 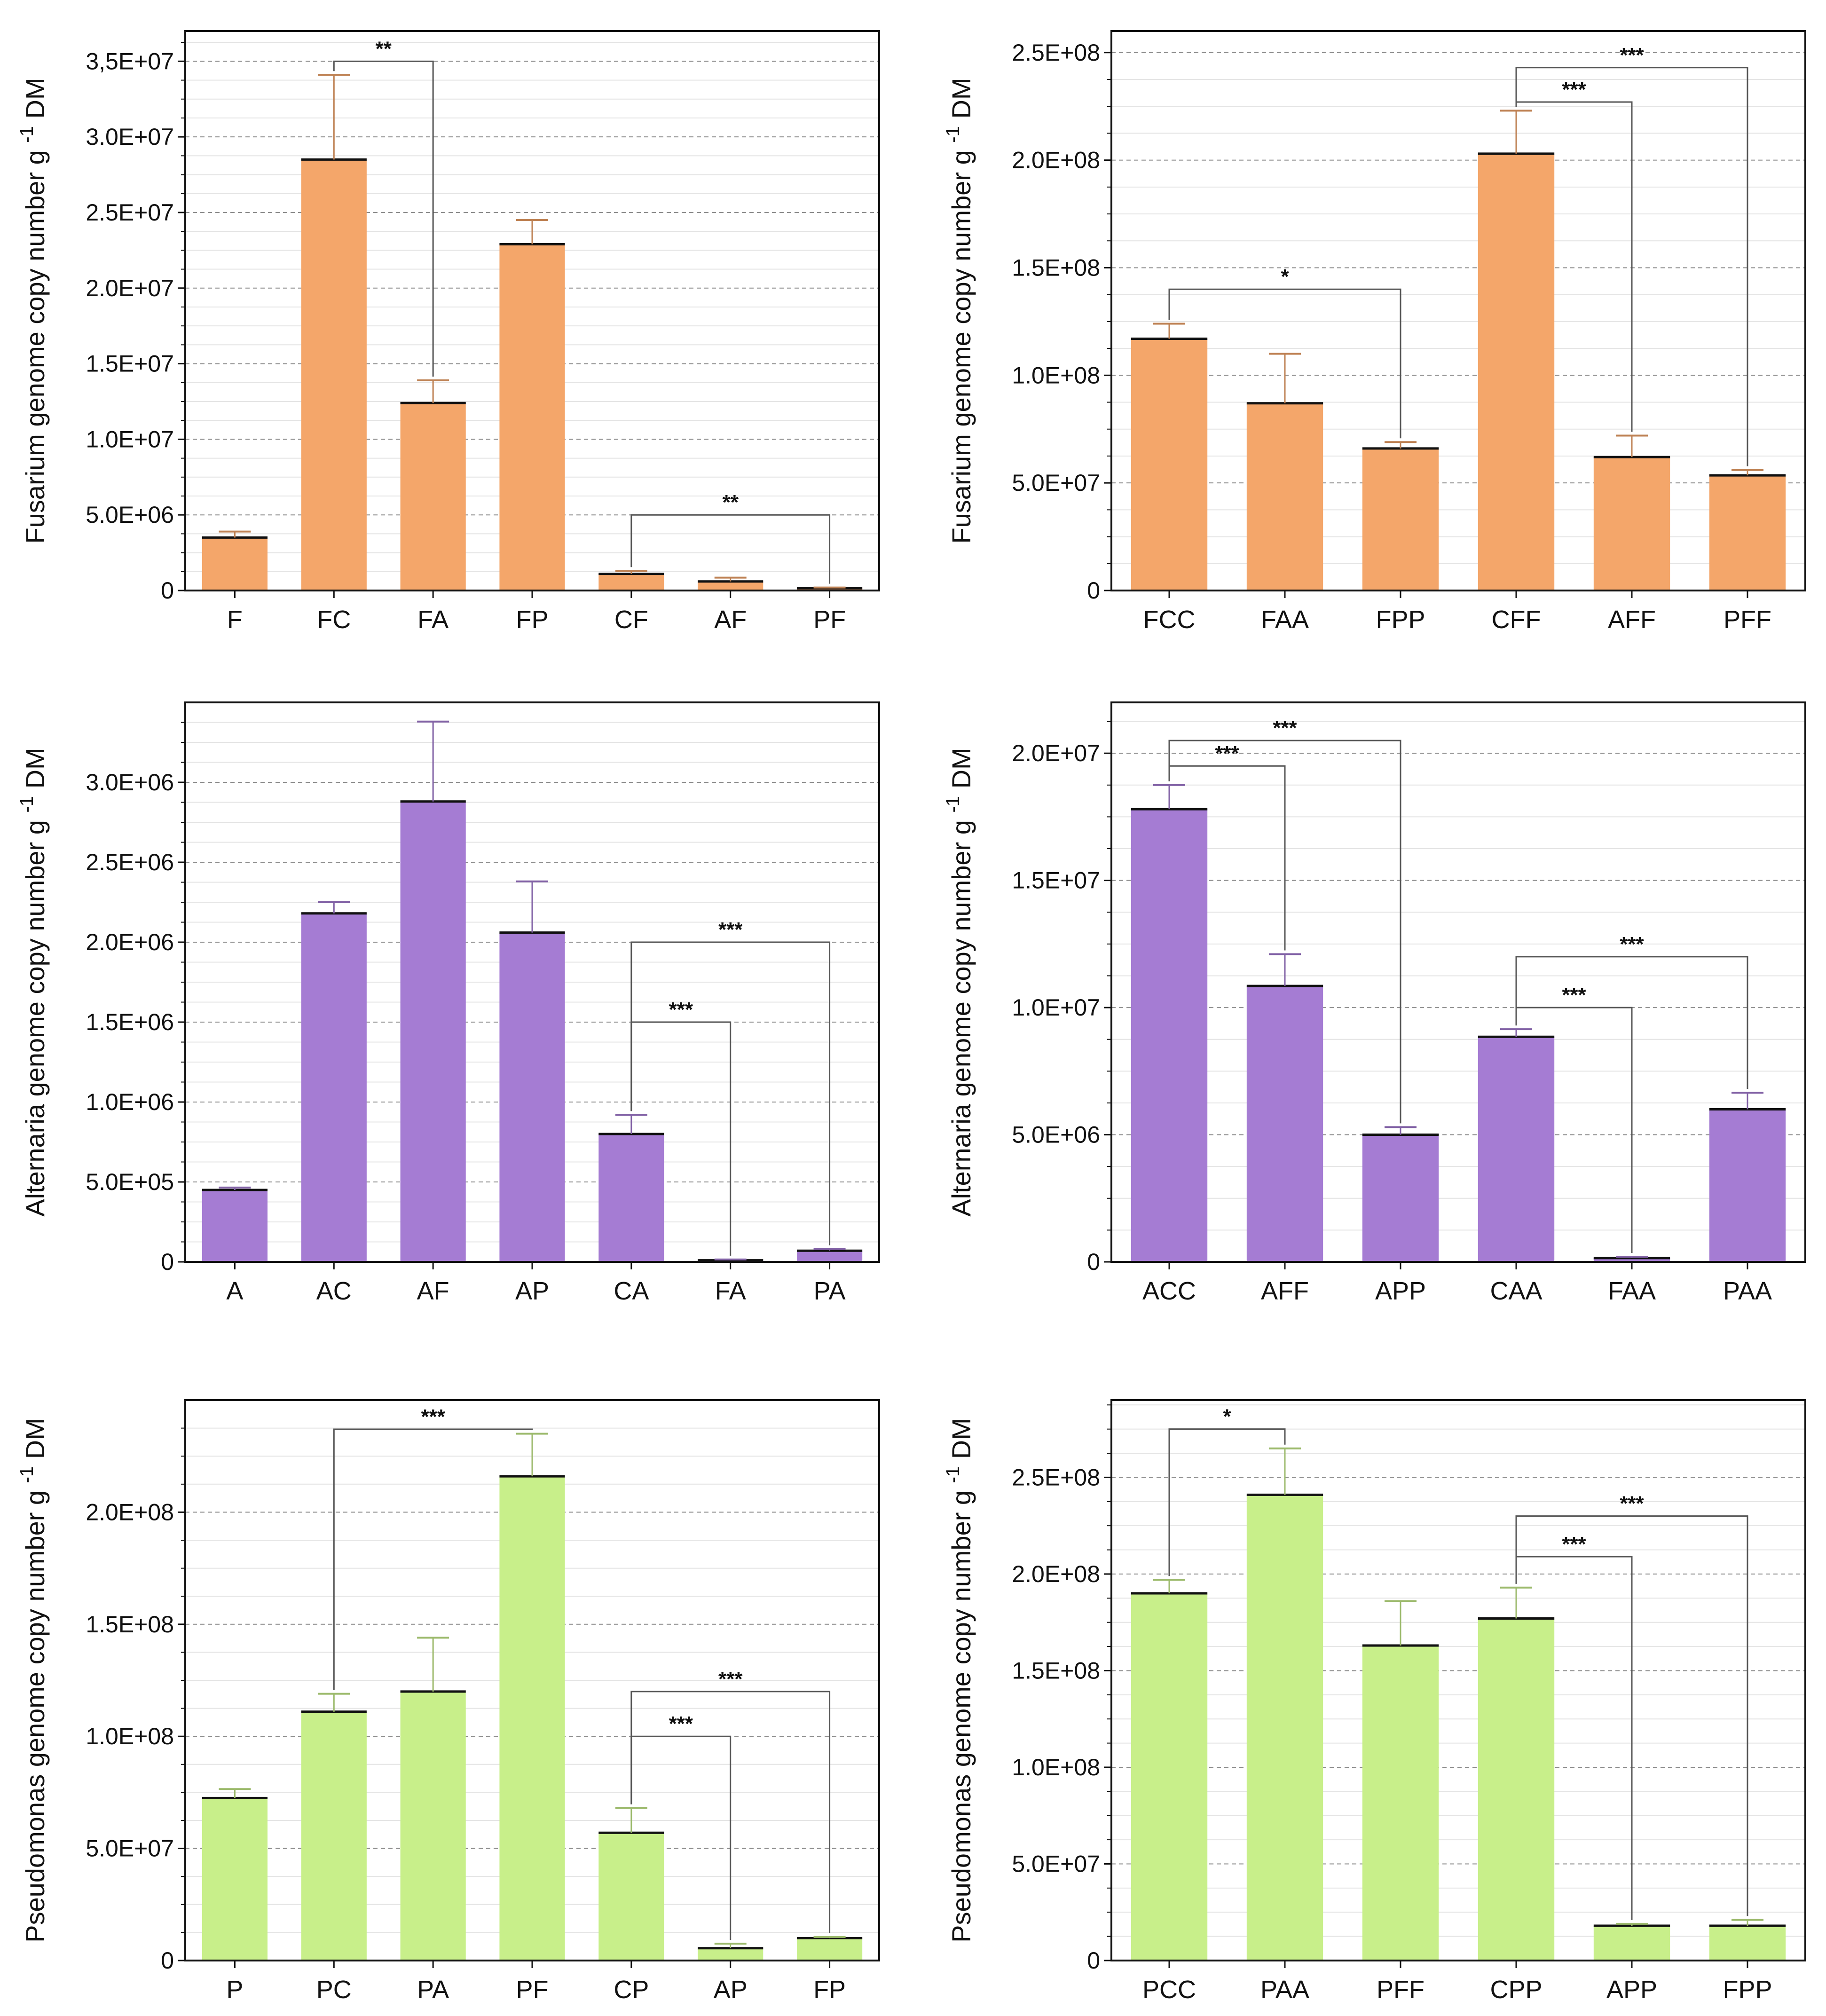 I want to click on x-tick-label-CAA: CAA, so click(x=1516, y=1291).